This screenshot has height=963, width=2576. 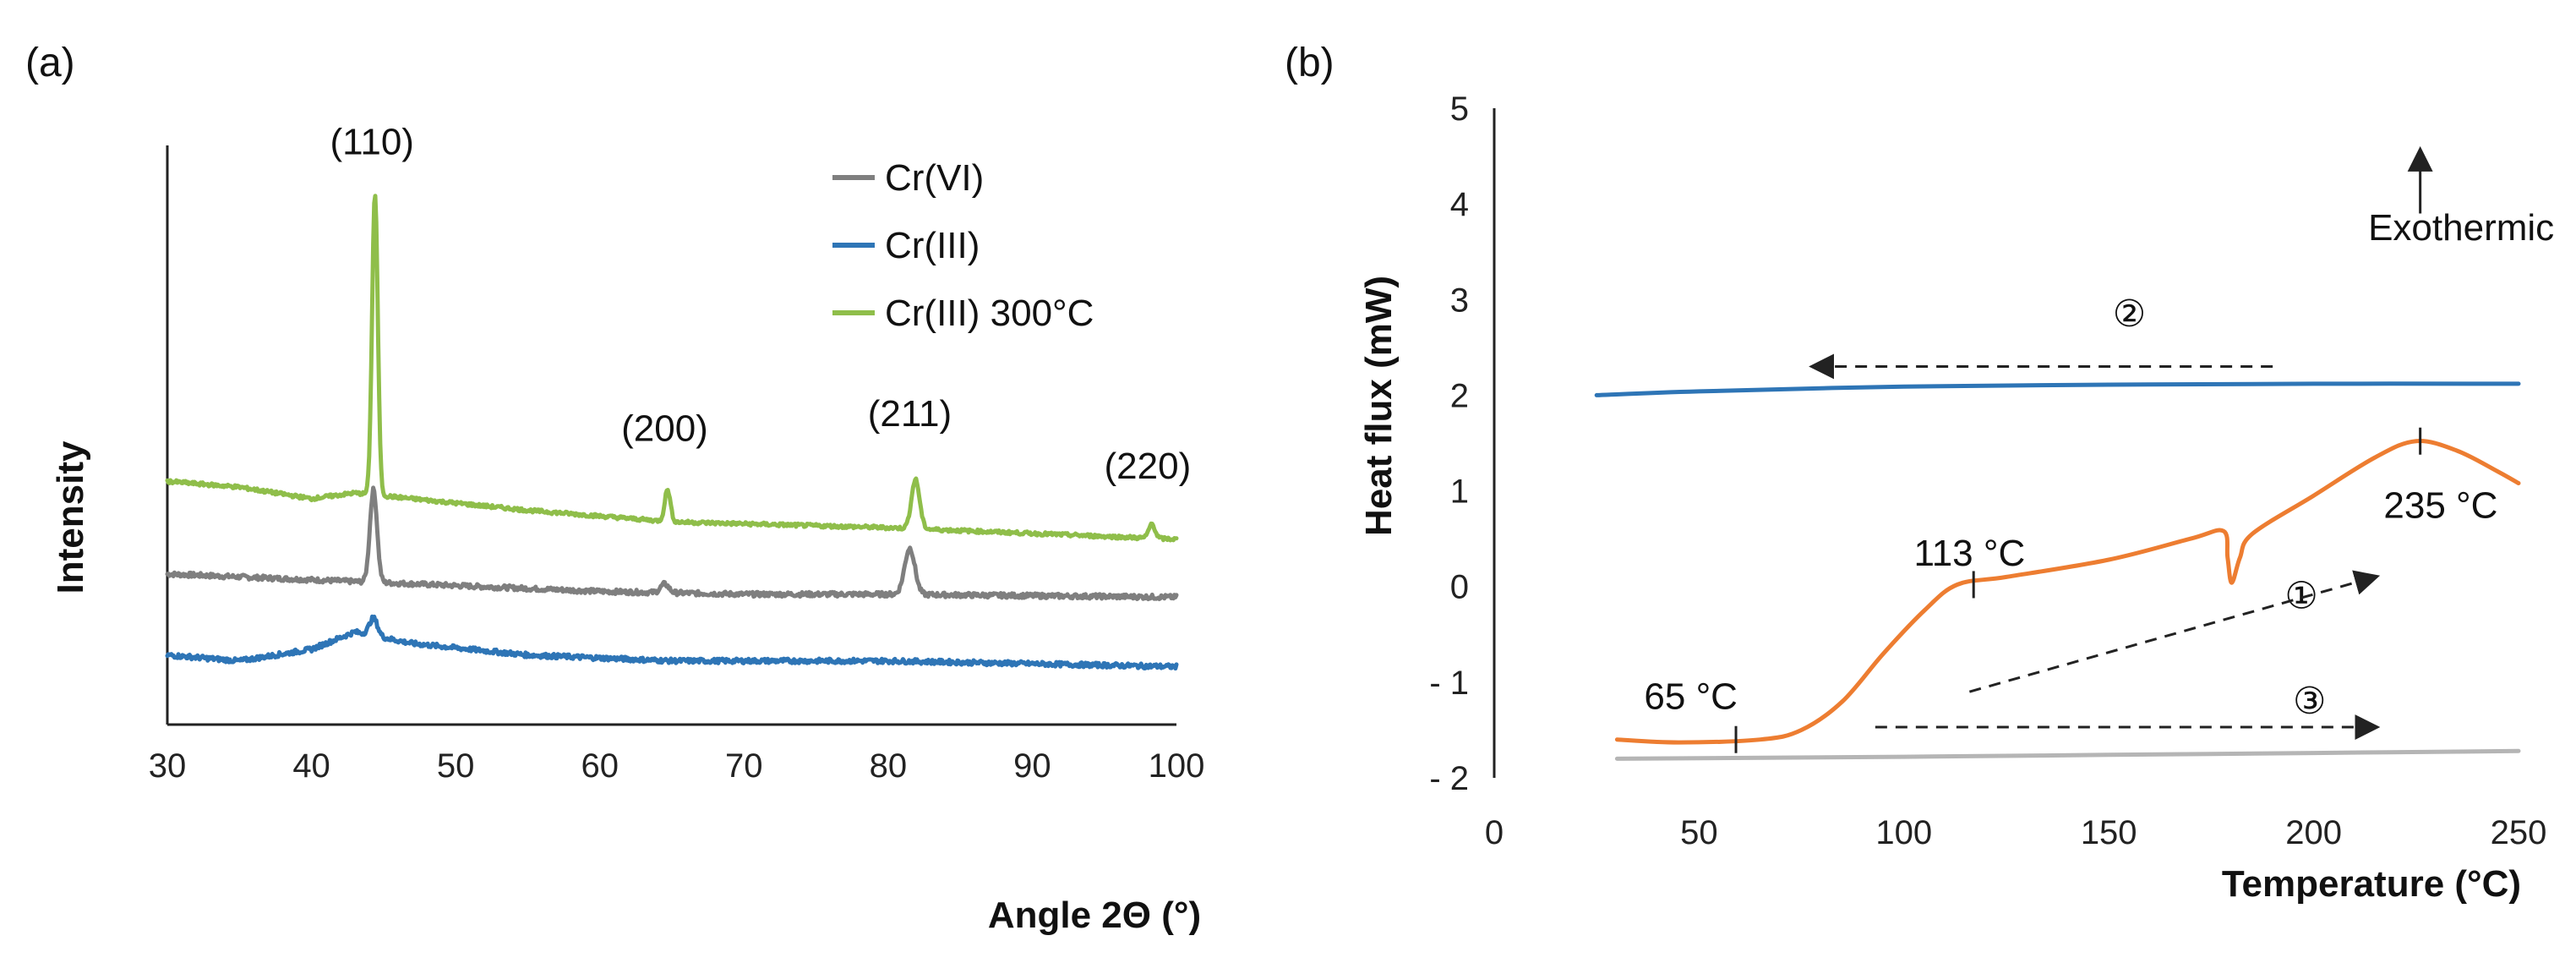 What do you see at coordinates (2461, 228) in the screenshot?
I see `annotation-label: Exothermic` at bounding box center [2461, 228].